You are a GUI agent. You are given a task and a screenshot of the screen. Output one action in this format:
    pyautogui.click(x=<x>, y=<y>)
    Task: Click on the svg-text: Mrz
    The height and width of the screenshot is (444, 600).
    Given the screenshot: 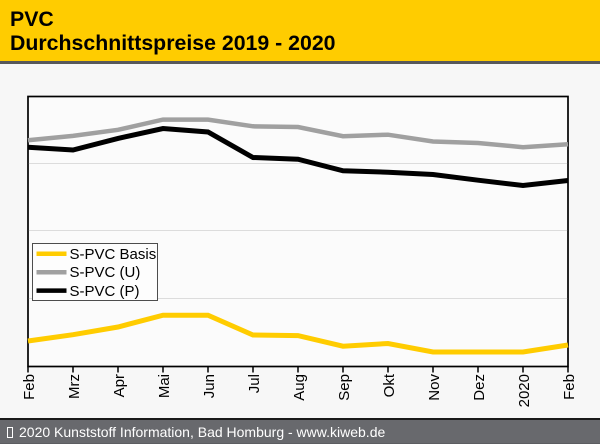 What is the action you would take?
    pyautogui.click(x=74, y=386)
    